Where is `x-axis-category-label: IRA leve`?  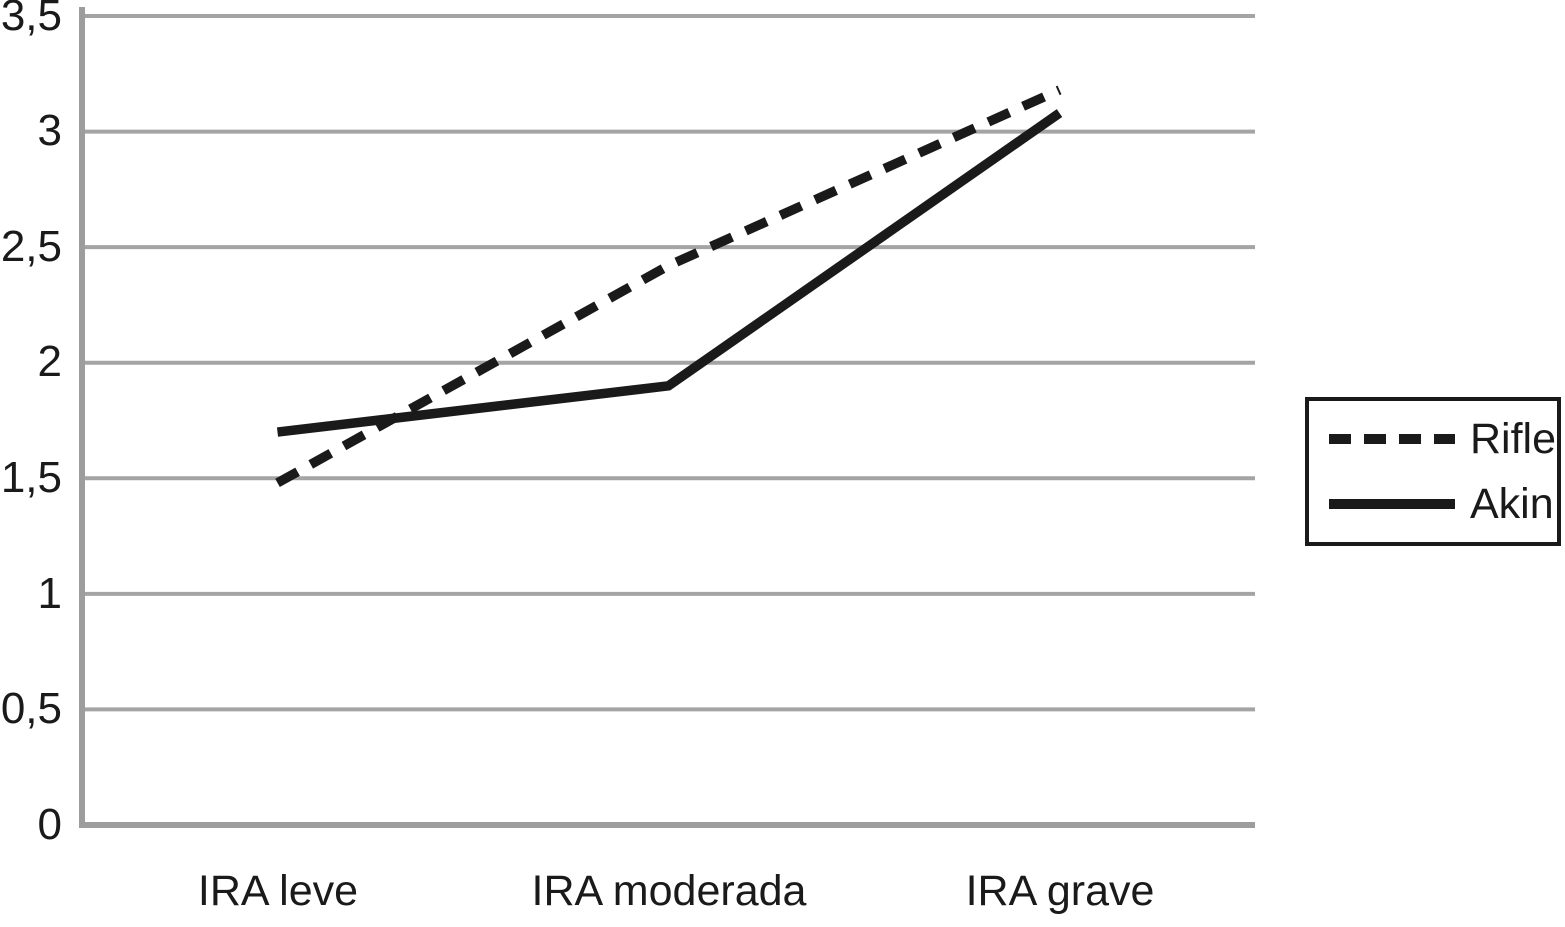 x-axis-category-label: IRA leve is located at coordinates (278, 891).